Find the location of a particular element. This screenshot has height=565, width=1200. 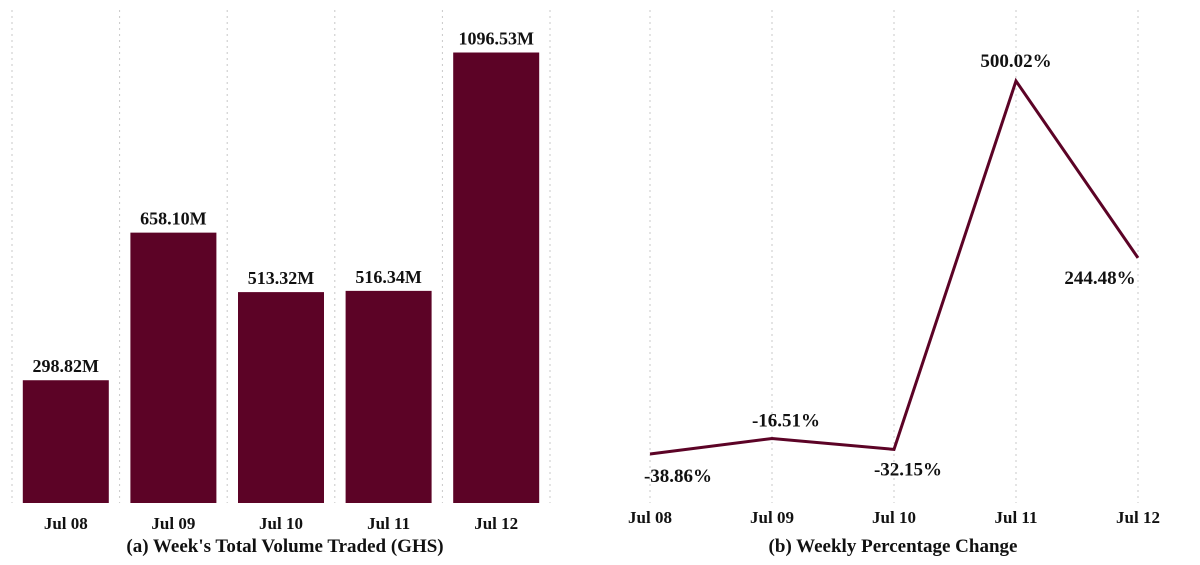

caption-b: (b) Weekly Percentage Change is located at coordinates (893, 546).